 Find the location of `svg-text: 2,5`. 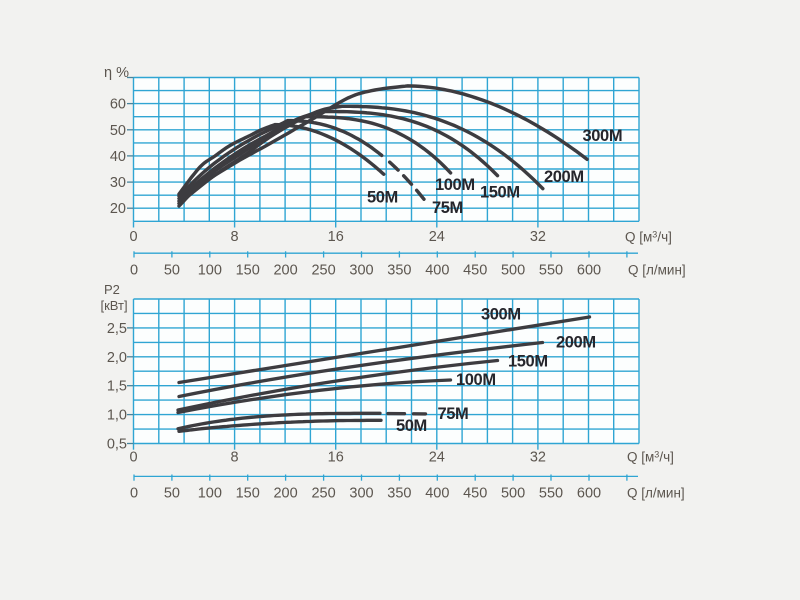

svg-text: 2,5 is located at coordinates (117, 329).